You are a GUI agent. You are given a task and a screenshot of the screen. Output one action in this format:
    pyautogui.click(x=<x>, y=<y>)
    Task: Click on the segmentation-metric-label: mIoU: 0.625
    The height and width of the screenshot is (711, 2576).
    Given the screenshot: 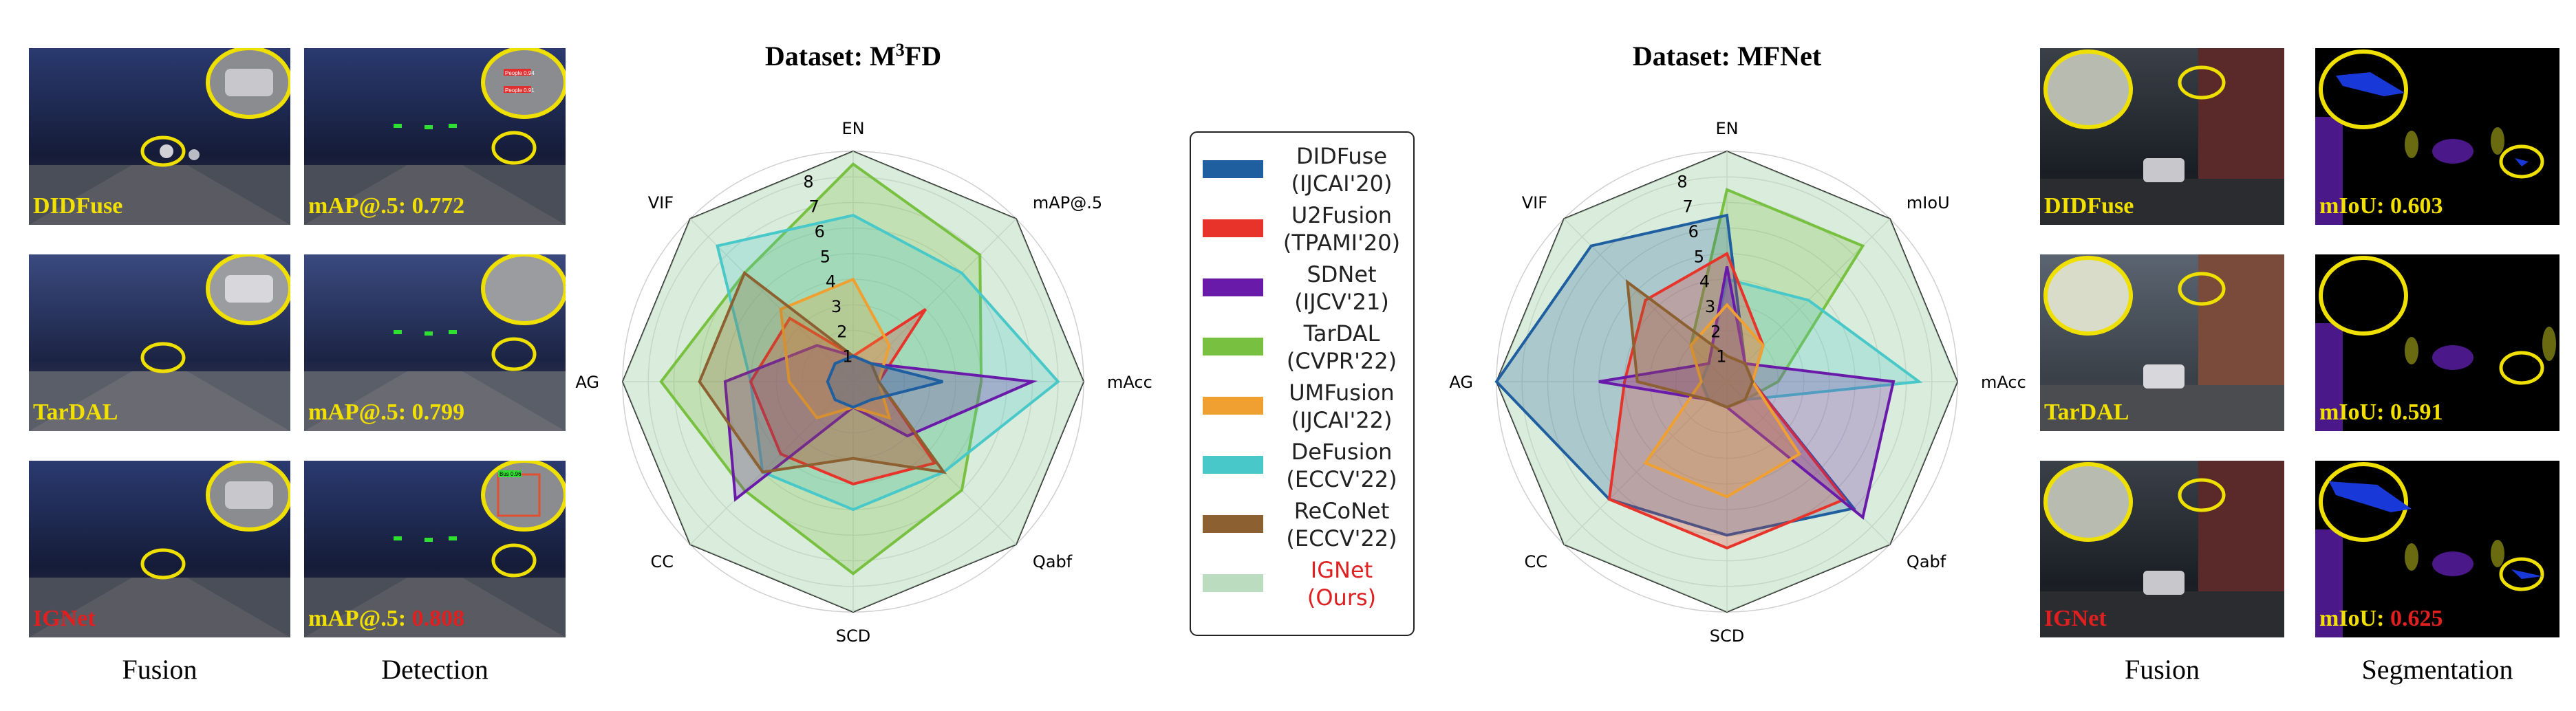 What is the action you would take?
    pyautogui.click(x=2381, y=619)
    